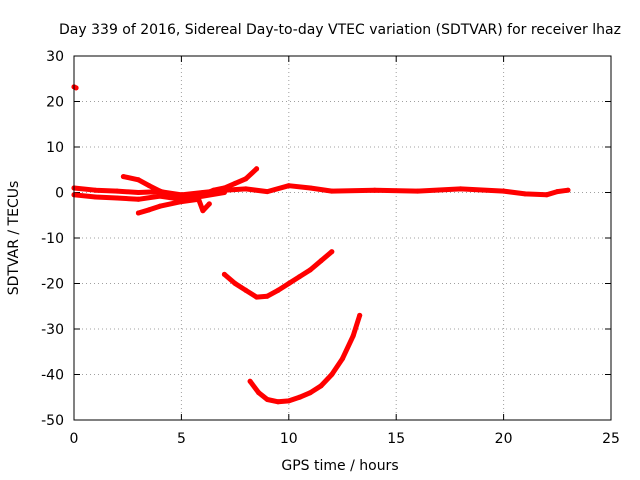 The width and height of the screenshot is (640, 480). Describe the element at coordinates (611, 439) in the screenshot. I see `x-tick-label: 25` at that location.